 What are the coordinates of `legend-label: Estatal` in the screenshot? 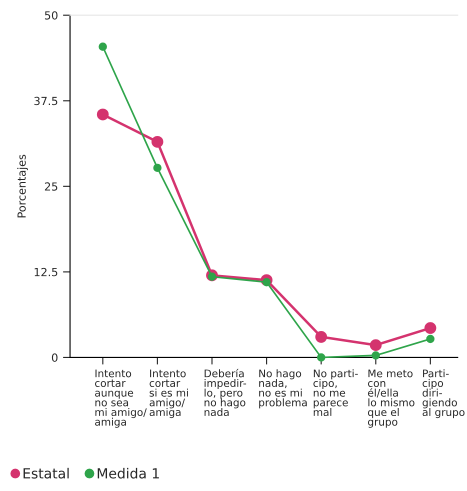 It's located at (46, 473).